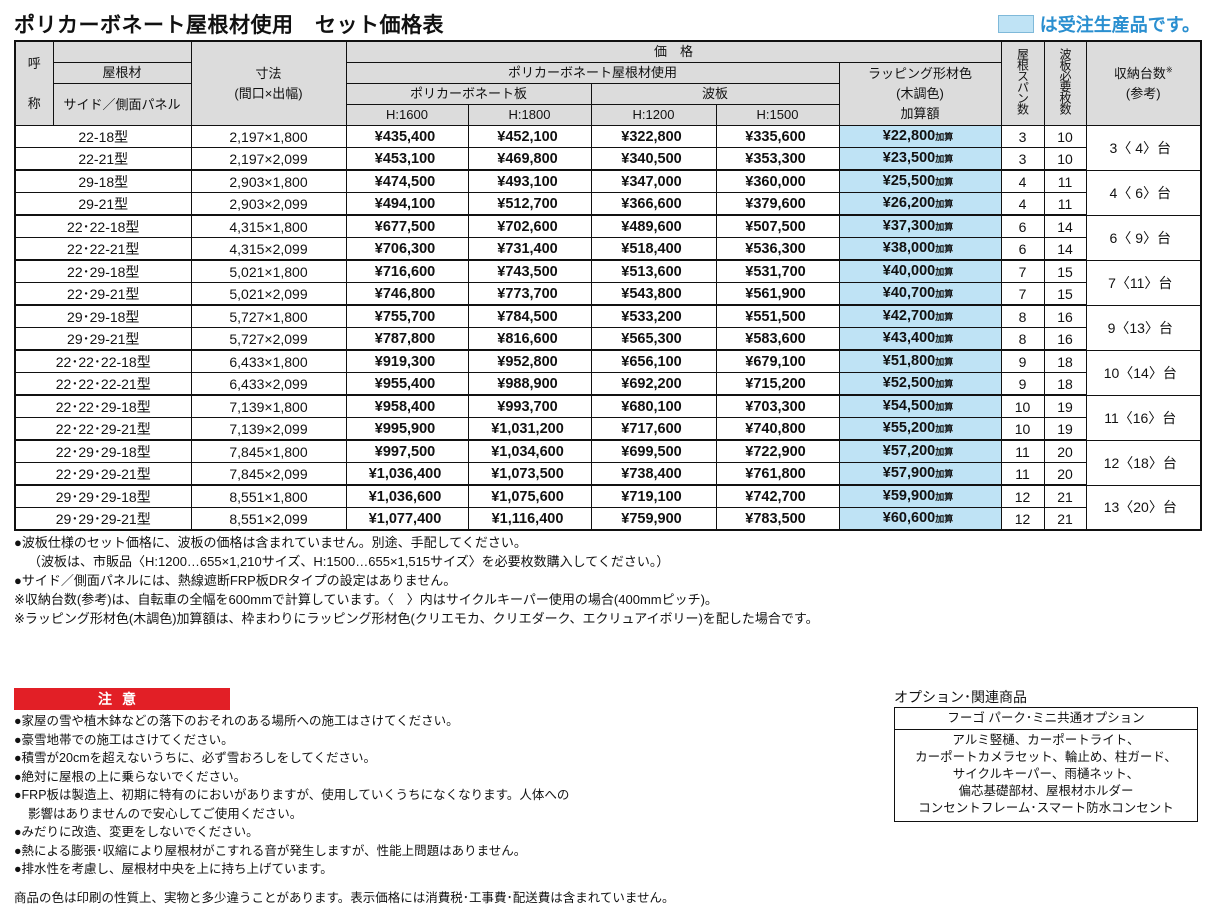  What do you see at coordinates (1065, 406) in the screenshot?
I see `wave-sheet-count: 19` at bounding box center [1065, 406].